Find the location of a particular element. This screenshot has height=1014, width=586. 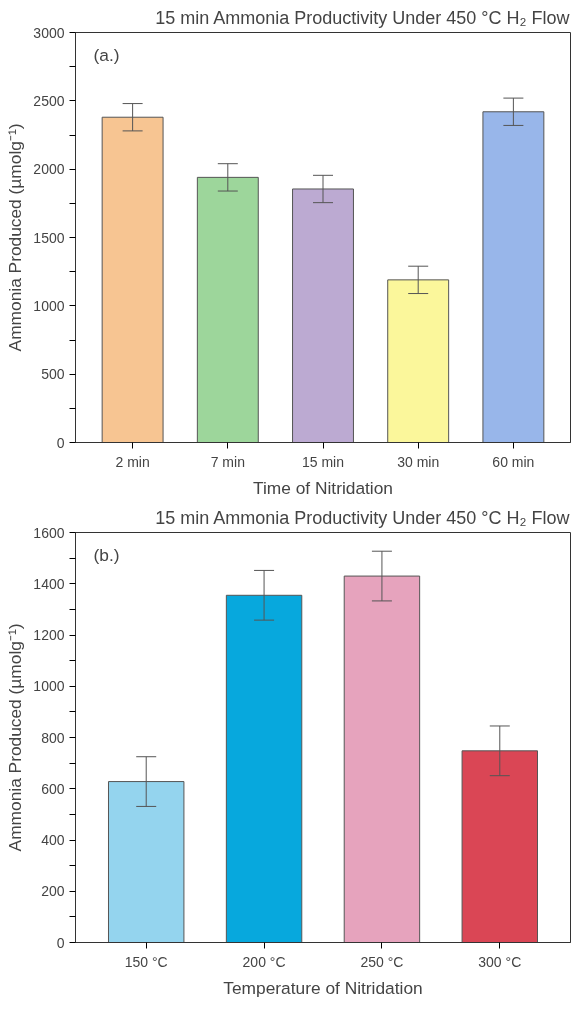

x-axis-title: Time of Nitridation is located at coordinates (323, 487).